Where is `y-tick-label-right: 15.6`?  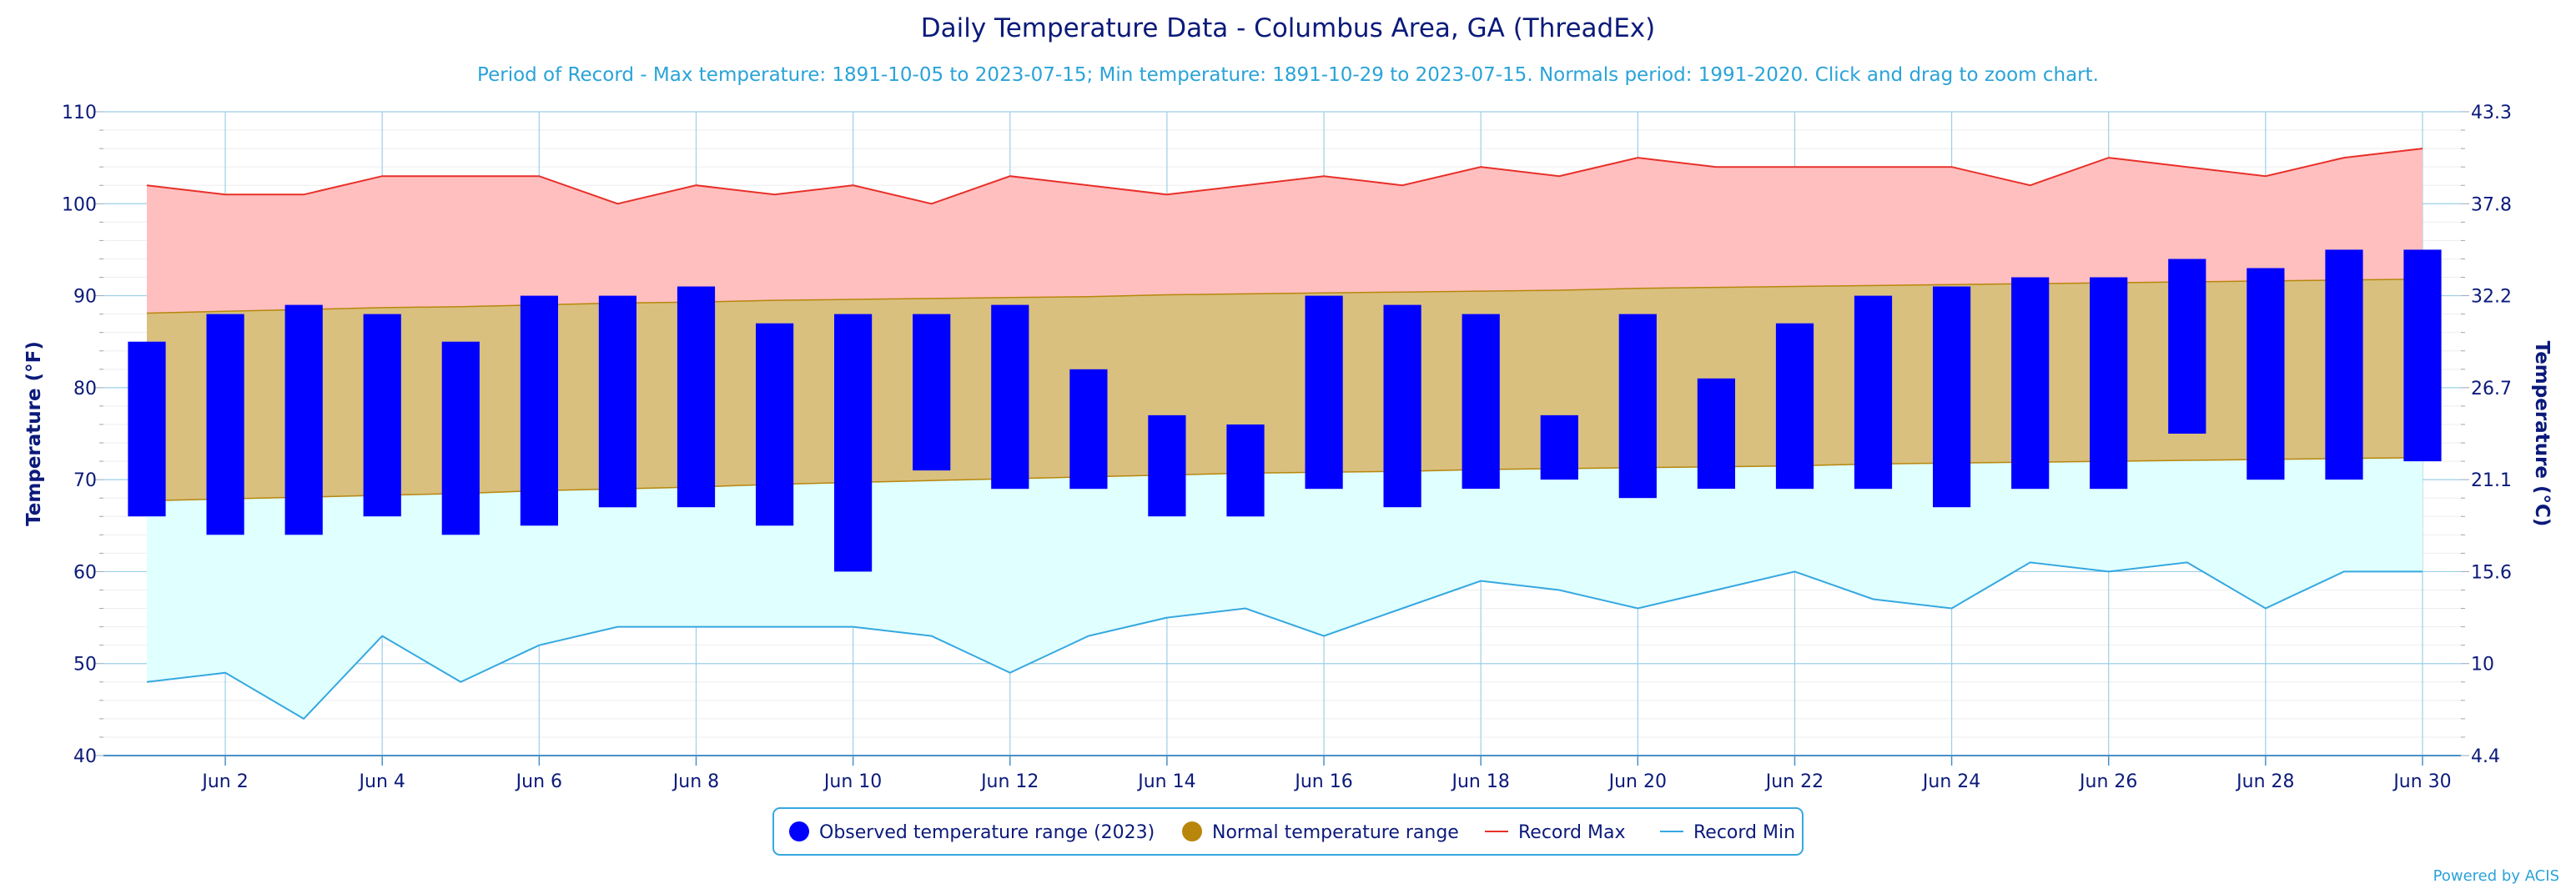
y-tick-label-right: 15.6 is located at coordinates (2491, 572).